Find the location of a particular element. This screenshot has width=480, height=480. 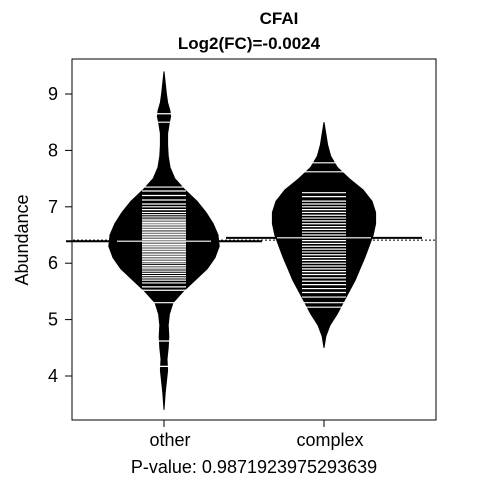

x-tick-label: complex is located at coordinates (329, 440).